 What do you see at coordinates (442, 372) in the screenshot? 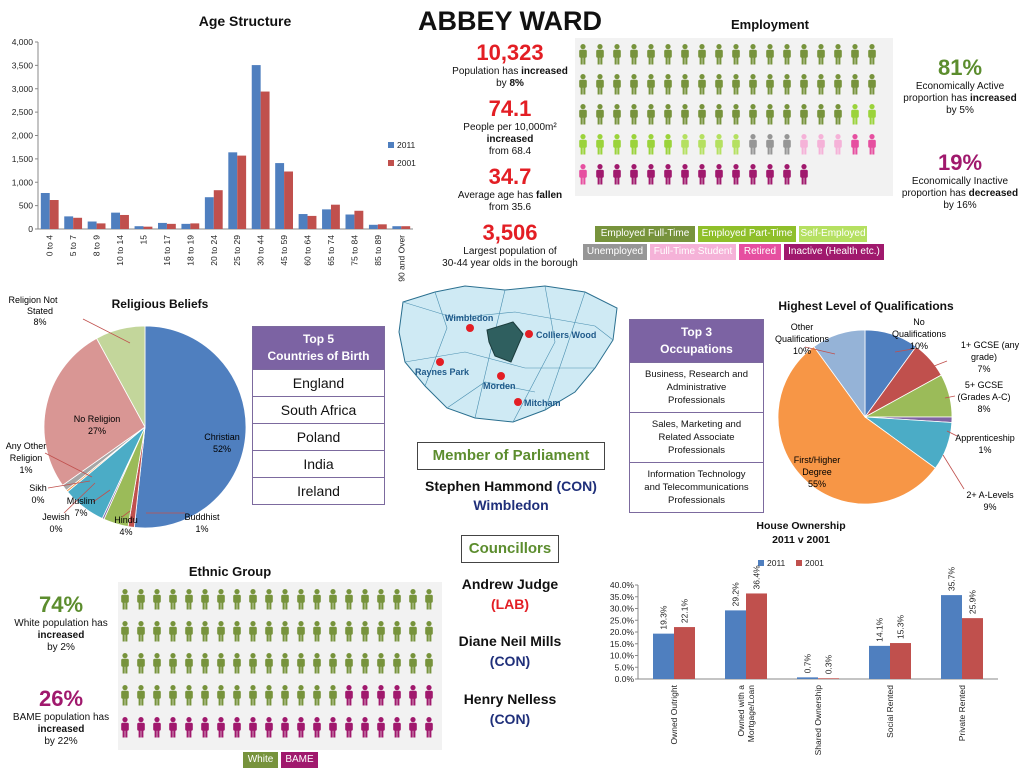
I see `map-label-raynes-park: Raynes Park` at bounding box center [442, 372].